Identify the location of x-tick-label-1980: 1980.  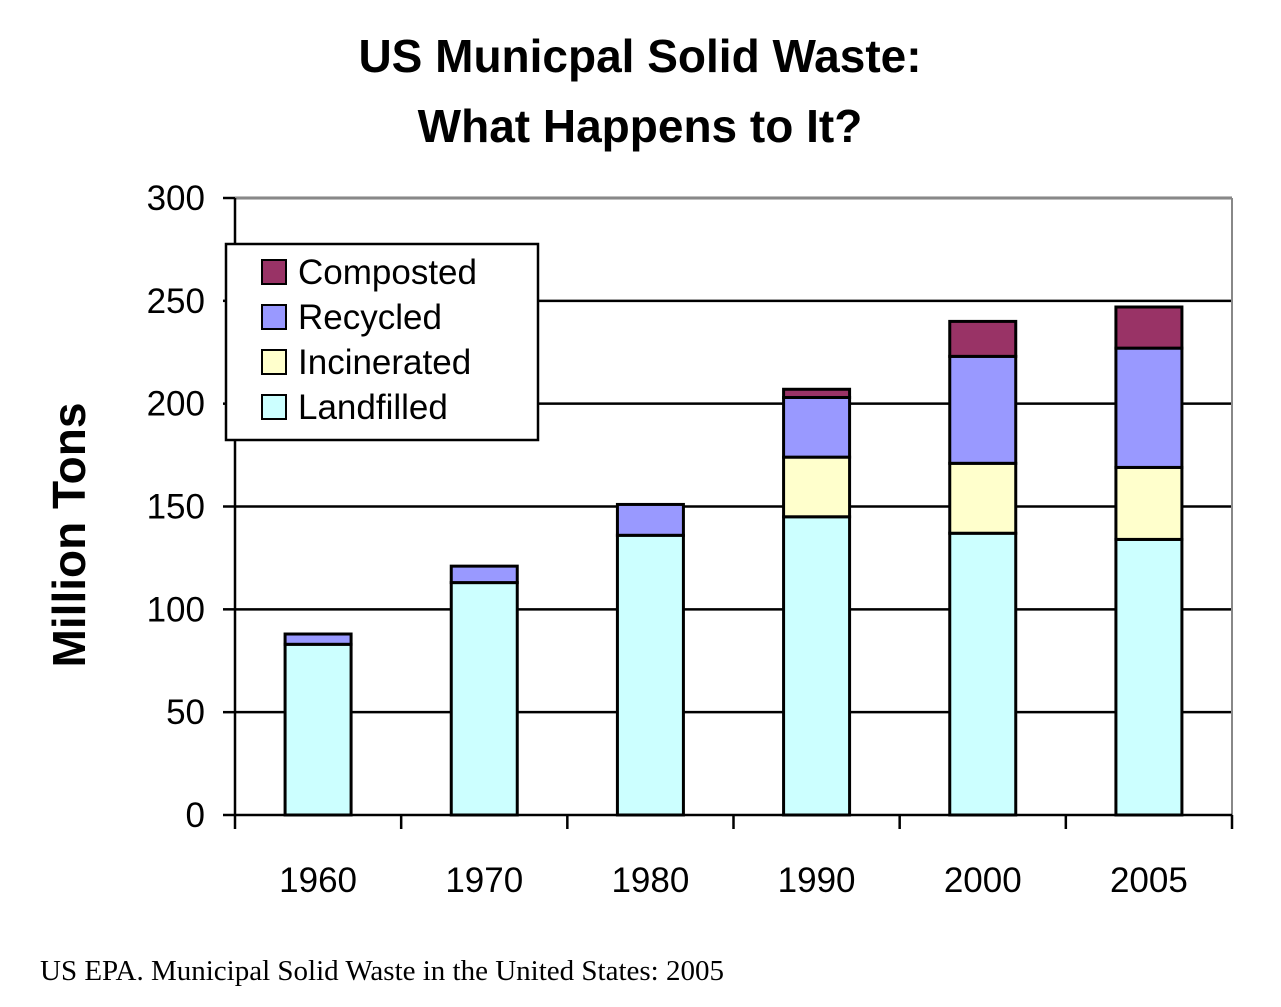
(650, 880).